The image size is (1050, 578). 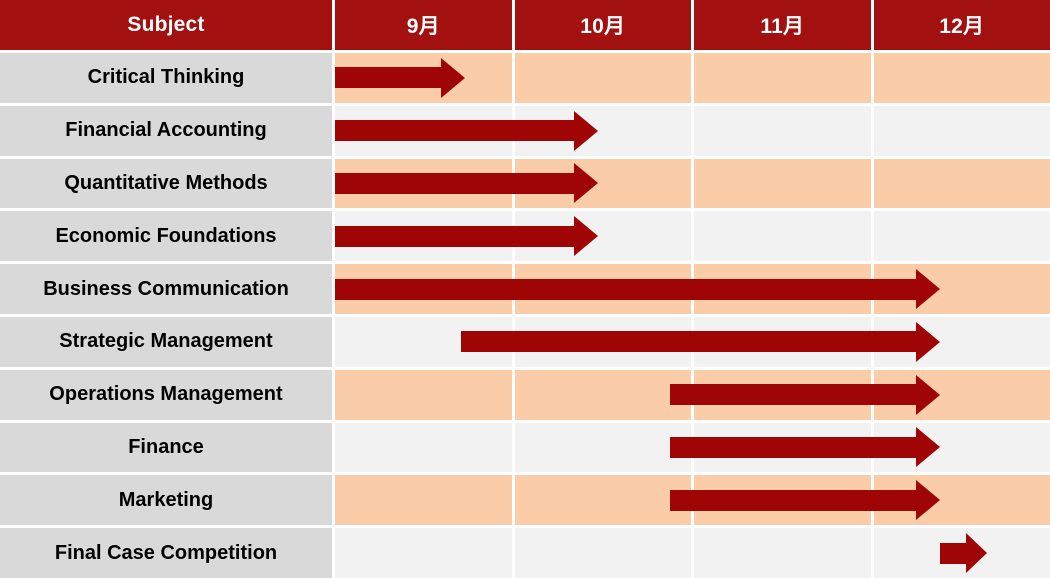 What do you see at coordinates (166, 341) in the screenshot?
I see `subject-label: Strategic Management` at bounding box center [166, 341].